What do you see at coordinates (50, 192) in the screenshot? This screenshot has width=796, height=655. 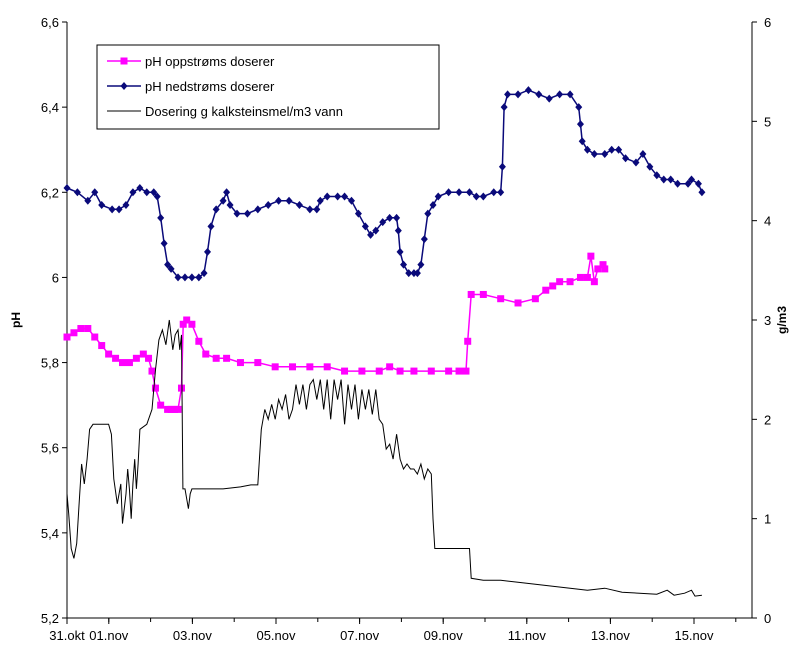 I see `left-y-tick-label: 6,2` at bounding box center [50, 192].